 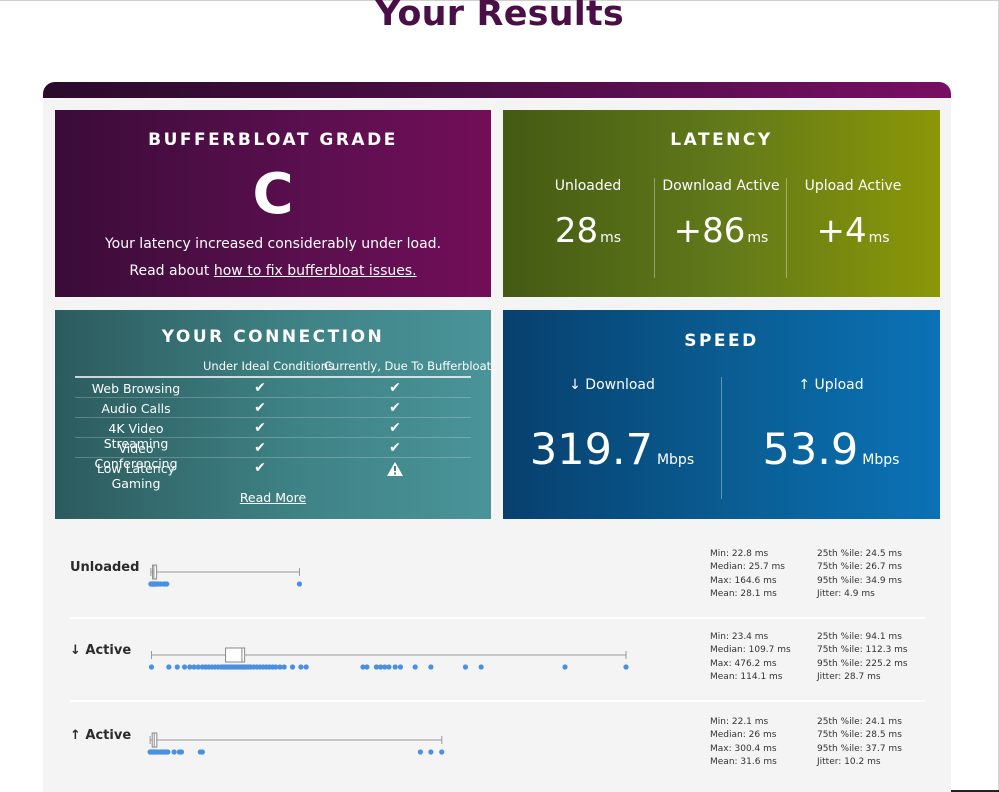 What do you see at coordinates (225, 575) in the screenshot?
I see `box-plot` at bounding box center [225, 575].